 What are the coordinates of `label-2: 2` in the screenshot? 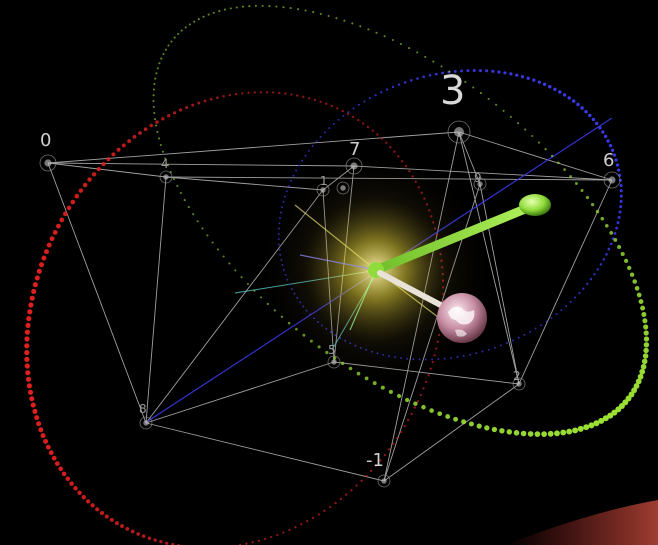 It's located at (517, 376).